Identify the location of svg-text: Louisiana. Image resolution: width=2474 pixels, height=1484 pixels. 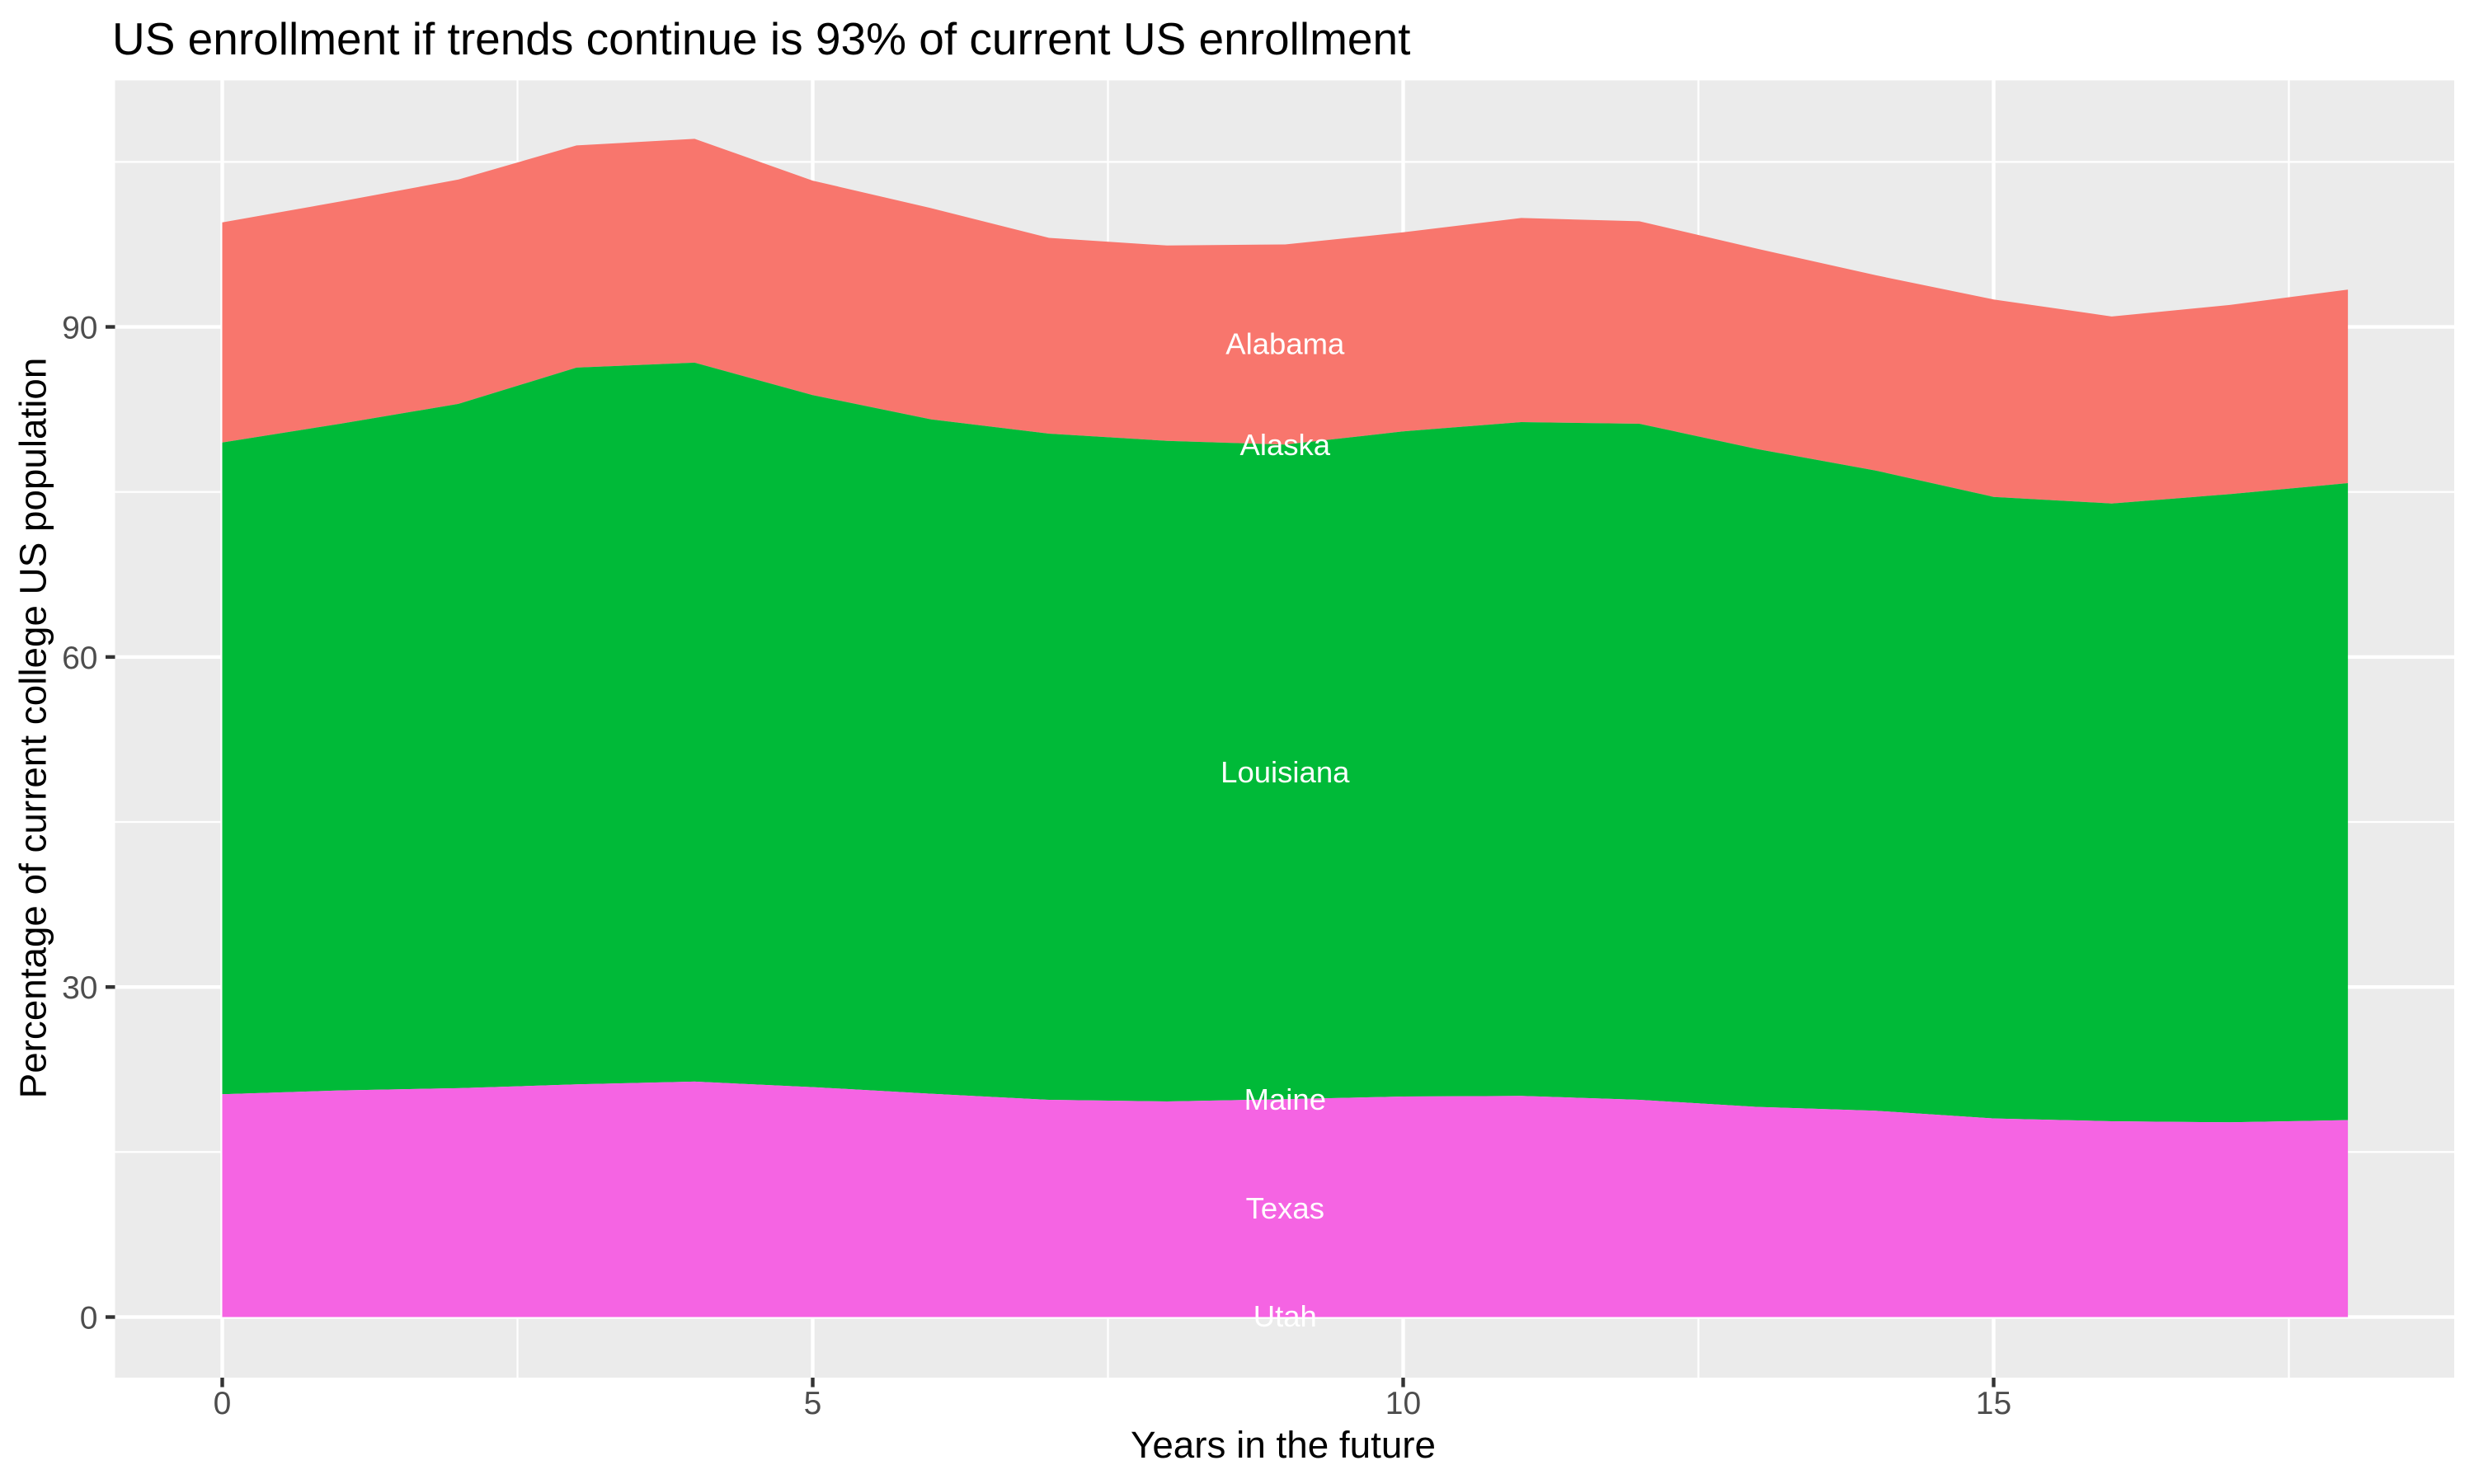
(1285, 772).